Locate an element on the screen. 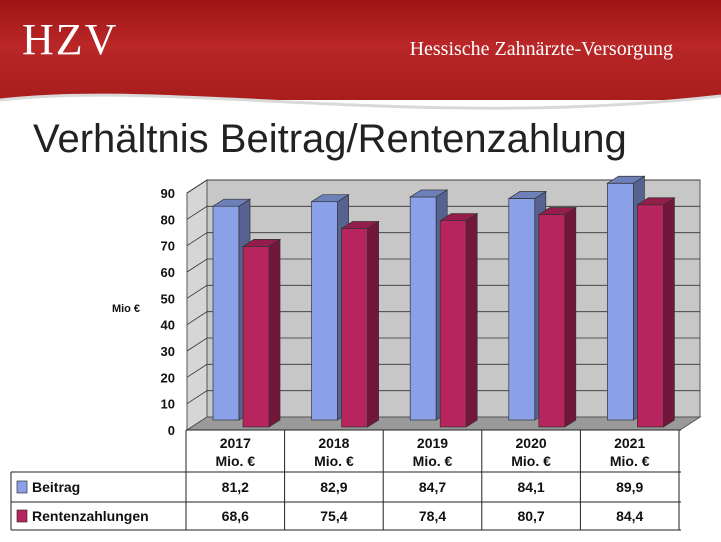 The width and height of the screenshot is (721, 542). header-wave is located at coordinates (360, 111).